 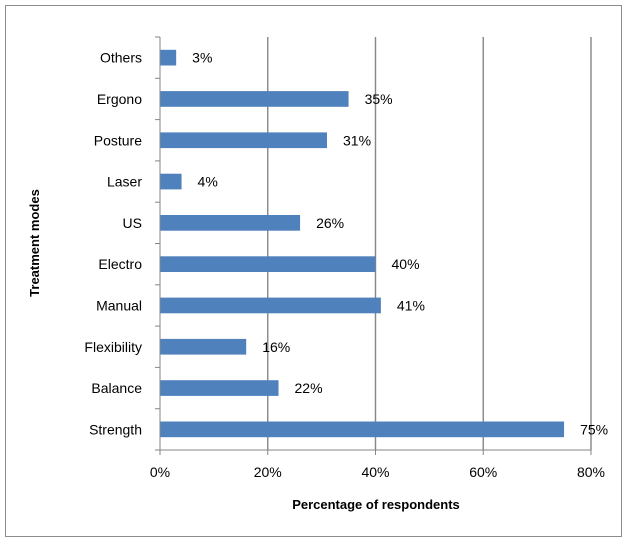 I want to click on data-label: 3%, so click(x=202, y=58).